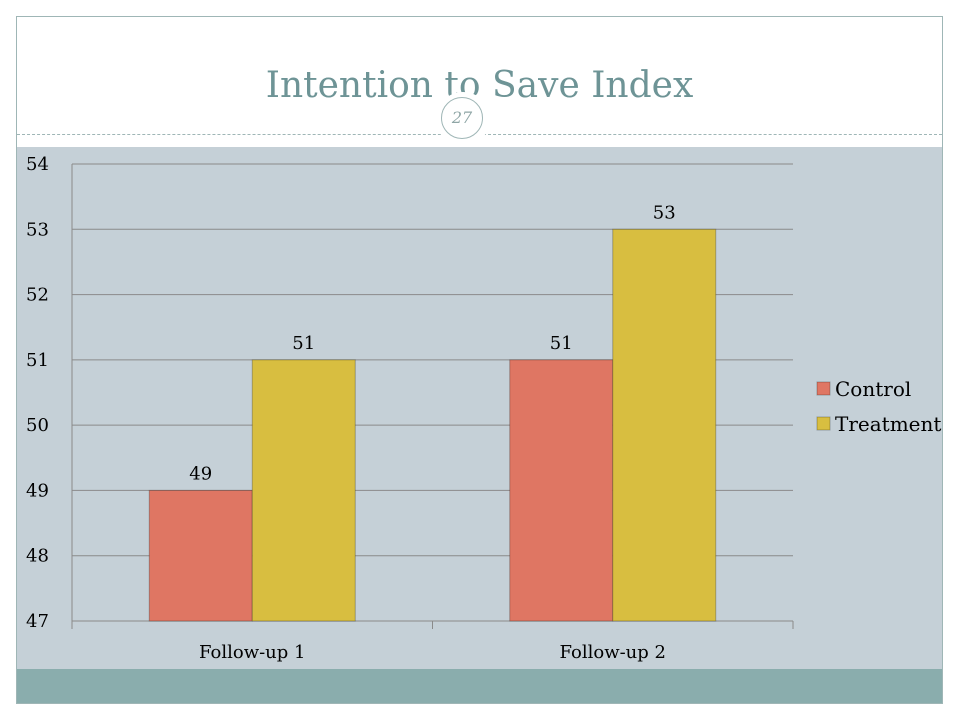 This screenshot has width=960, height=720. What do you see at coordinates (37, 229) in the screenshot?
I see `y-tick-label: 53` at bounding box center [37, 229].